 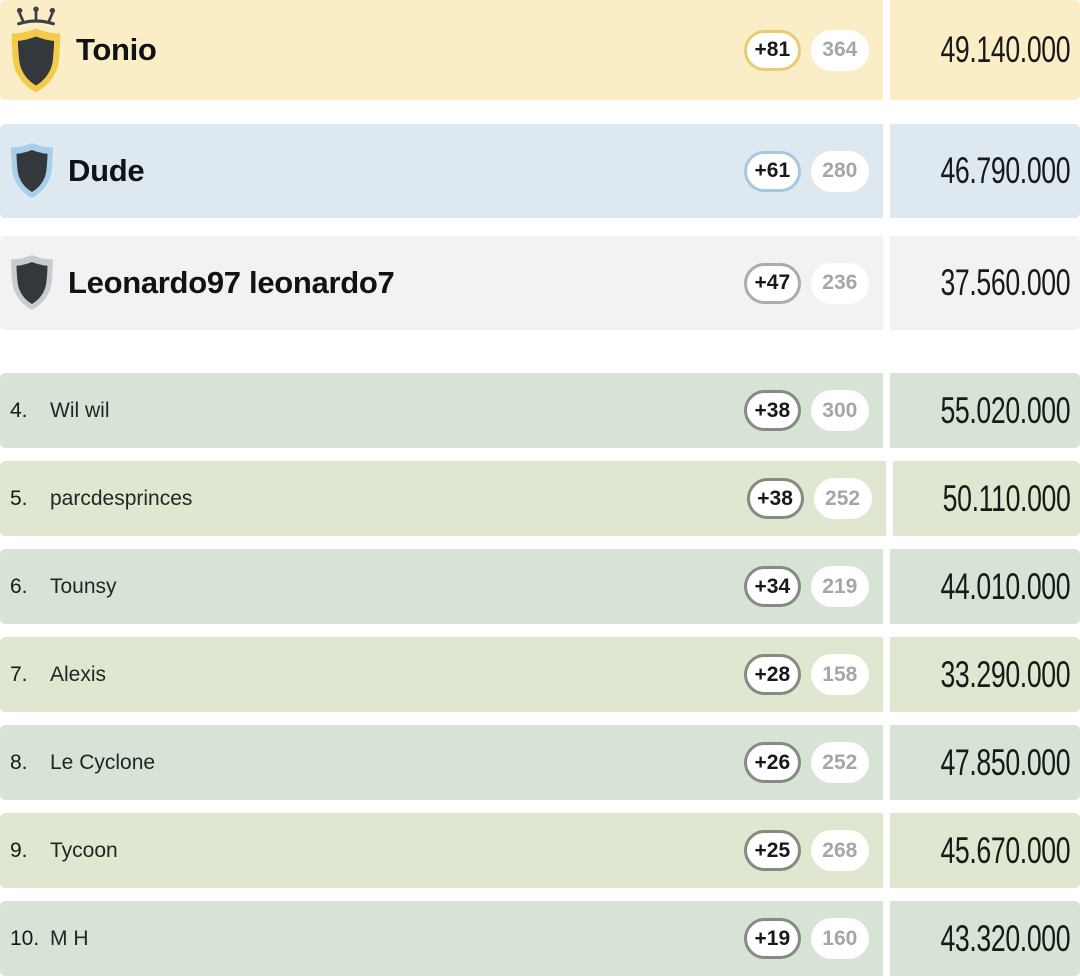 I want to click on count-badge: 364, so click(x=839, y=50).